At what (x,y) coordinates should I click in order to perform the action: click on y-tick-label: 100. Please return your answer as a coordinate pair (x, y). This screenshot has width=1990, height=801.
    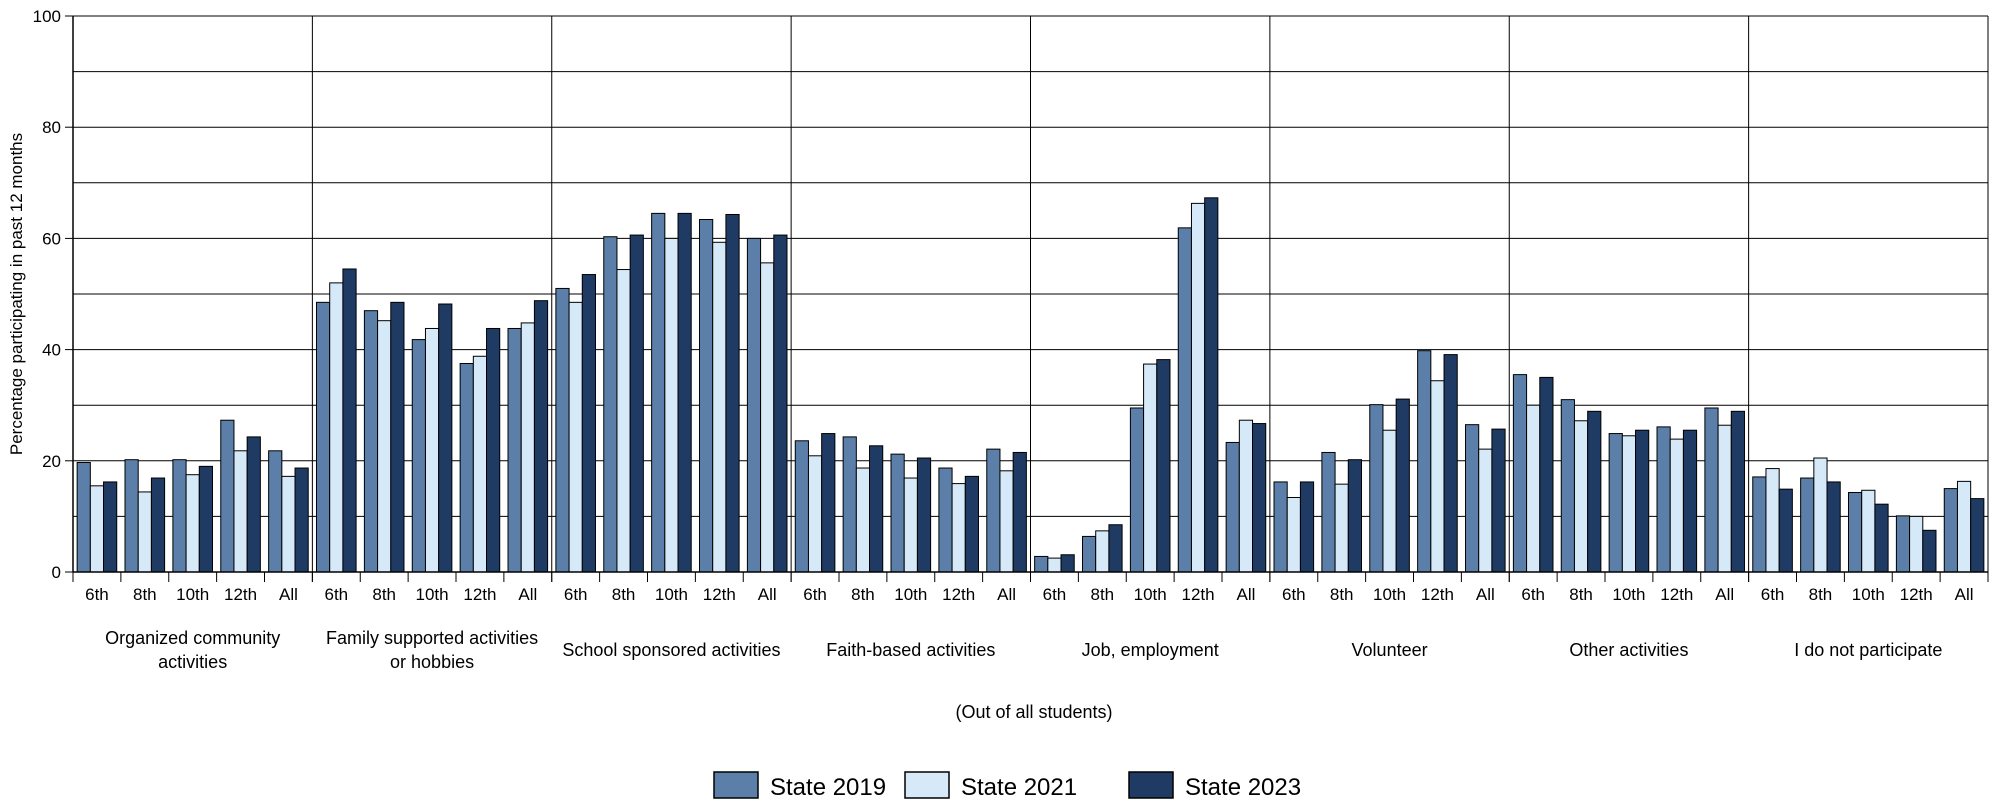
    Looking at the image, I should click on (47, 16).